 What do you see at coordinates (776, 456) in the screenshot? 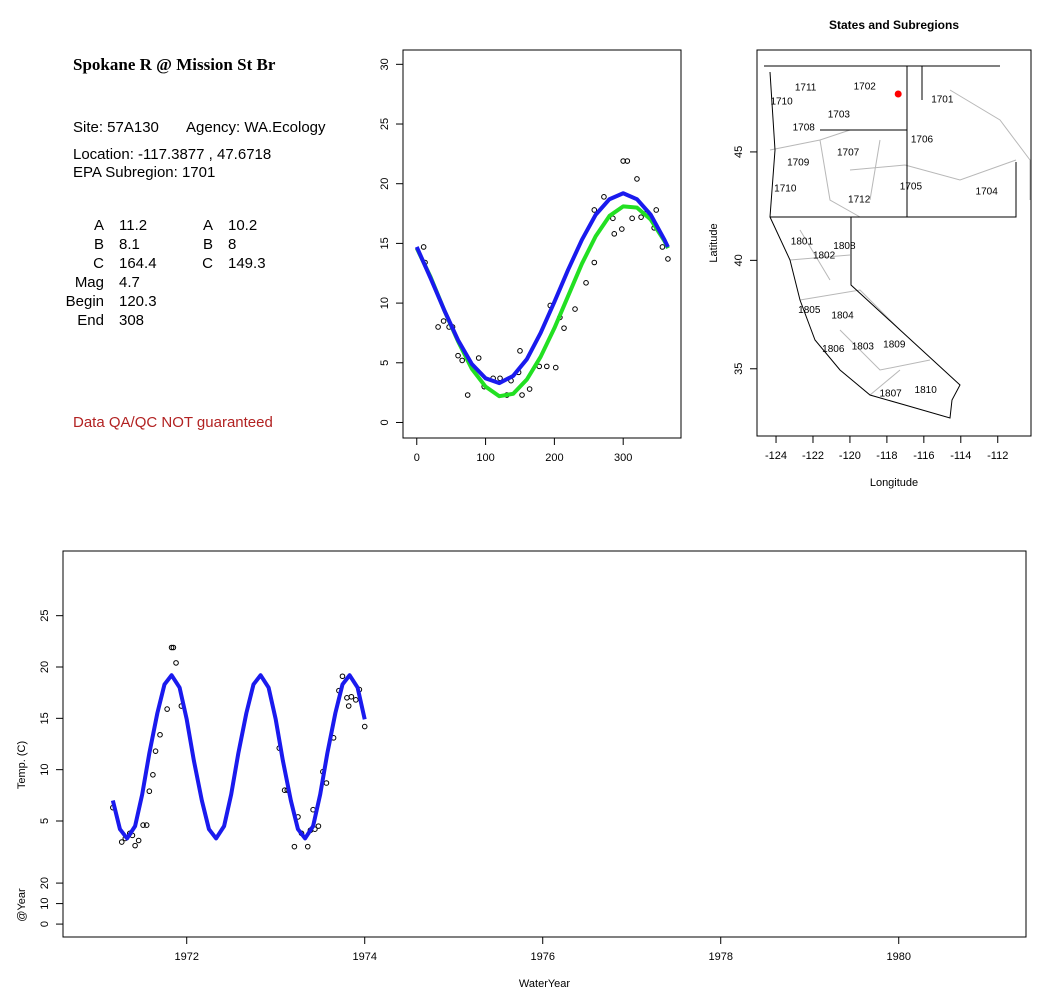
I see `x-tick-label: -124` at bounding box center [776, 456].